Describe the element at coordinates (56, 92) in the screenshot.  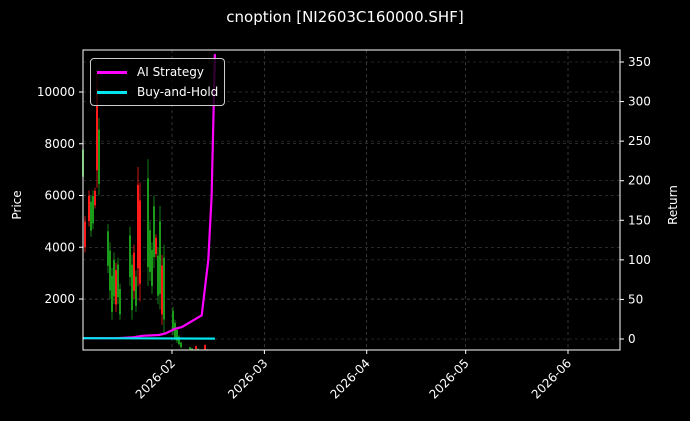
I see `svg-text: 10000` at that location.